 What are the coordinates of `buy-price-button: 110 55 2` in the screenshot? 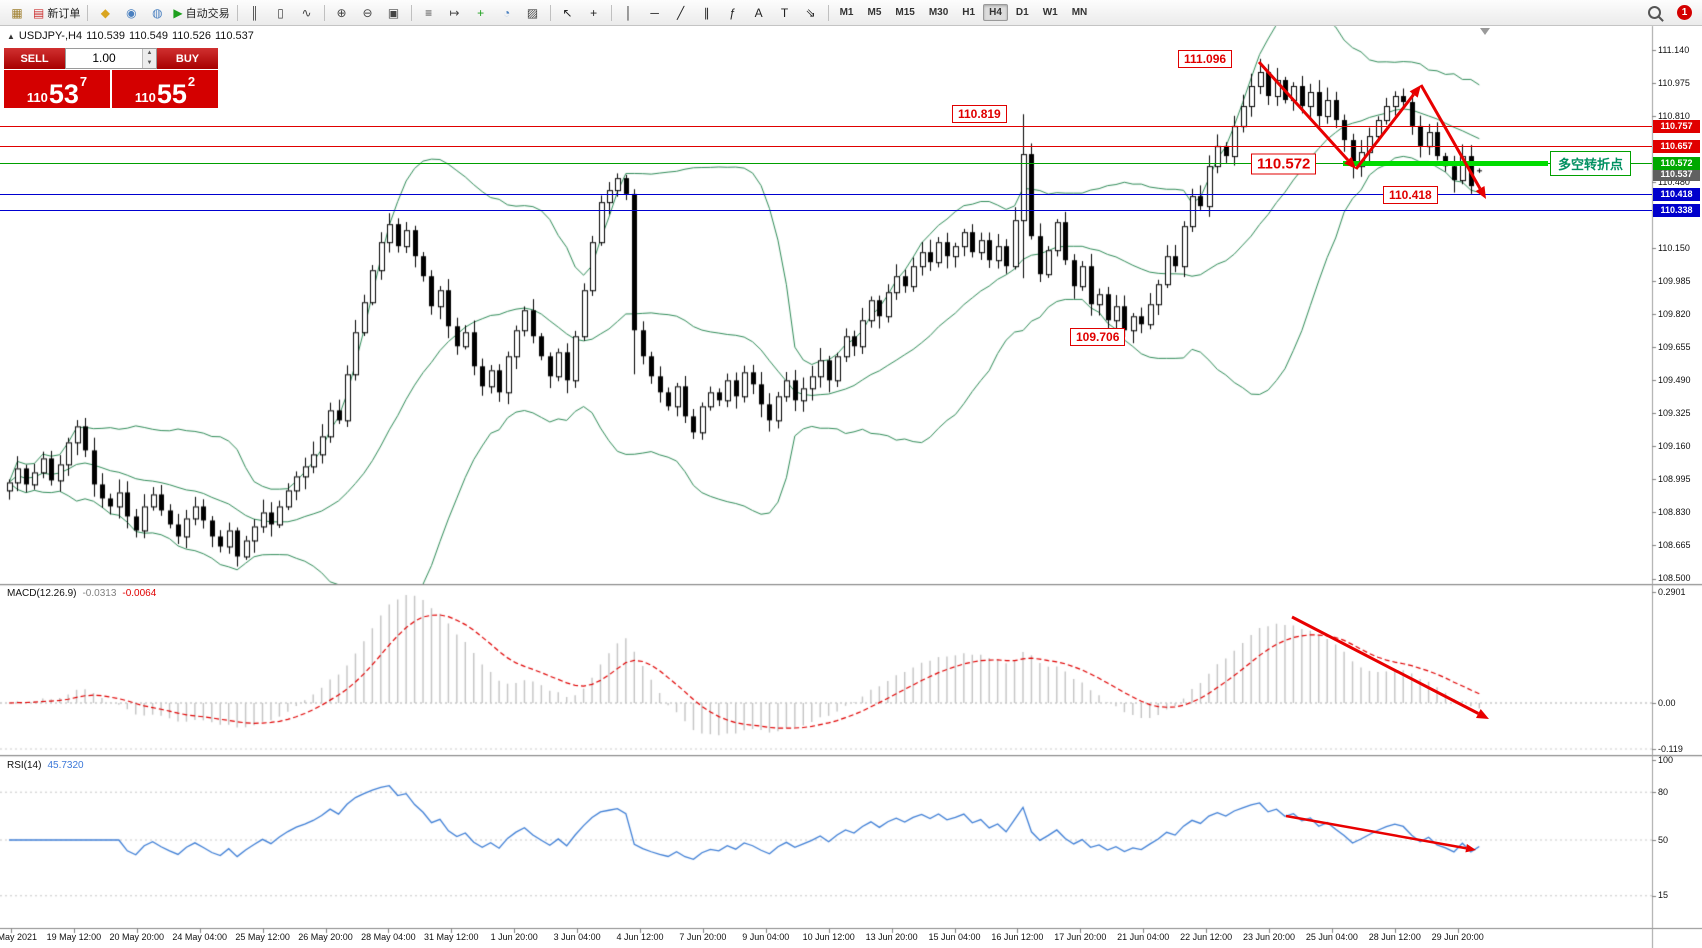 It's located at (165, 89).